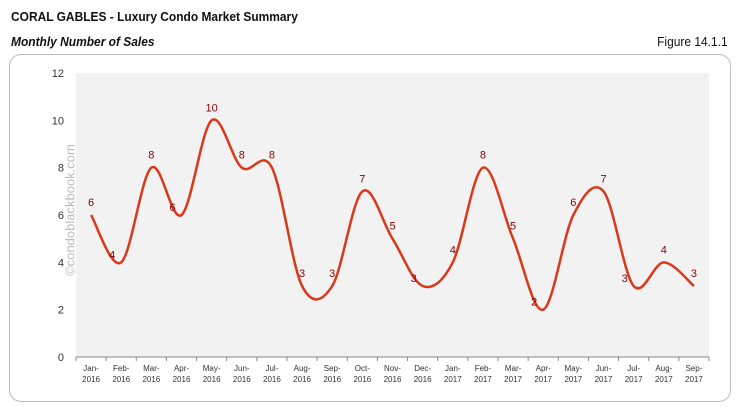  What do you see at coordinates (534, 303) in the screenshot?
I see `data-label: 2` at bounding box center [534, 303].